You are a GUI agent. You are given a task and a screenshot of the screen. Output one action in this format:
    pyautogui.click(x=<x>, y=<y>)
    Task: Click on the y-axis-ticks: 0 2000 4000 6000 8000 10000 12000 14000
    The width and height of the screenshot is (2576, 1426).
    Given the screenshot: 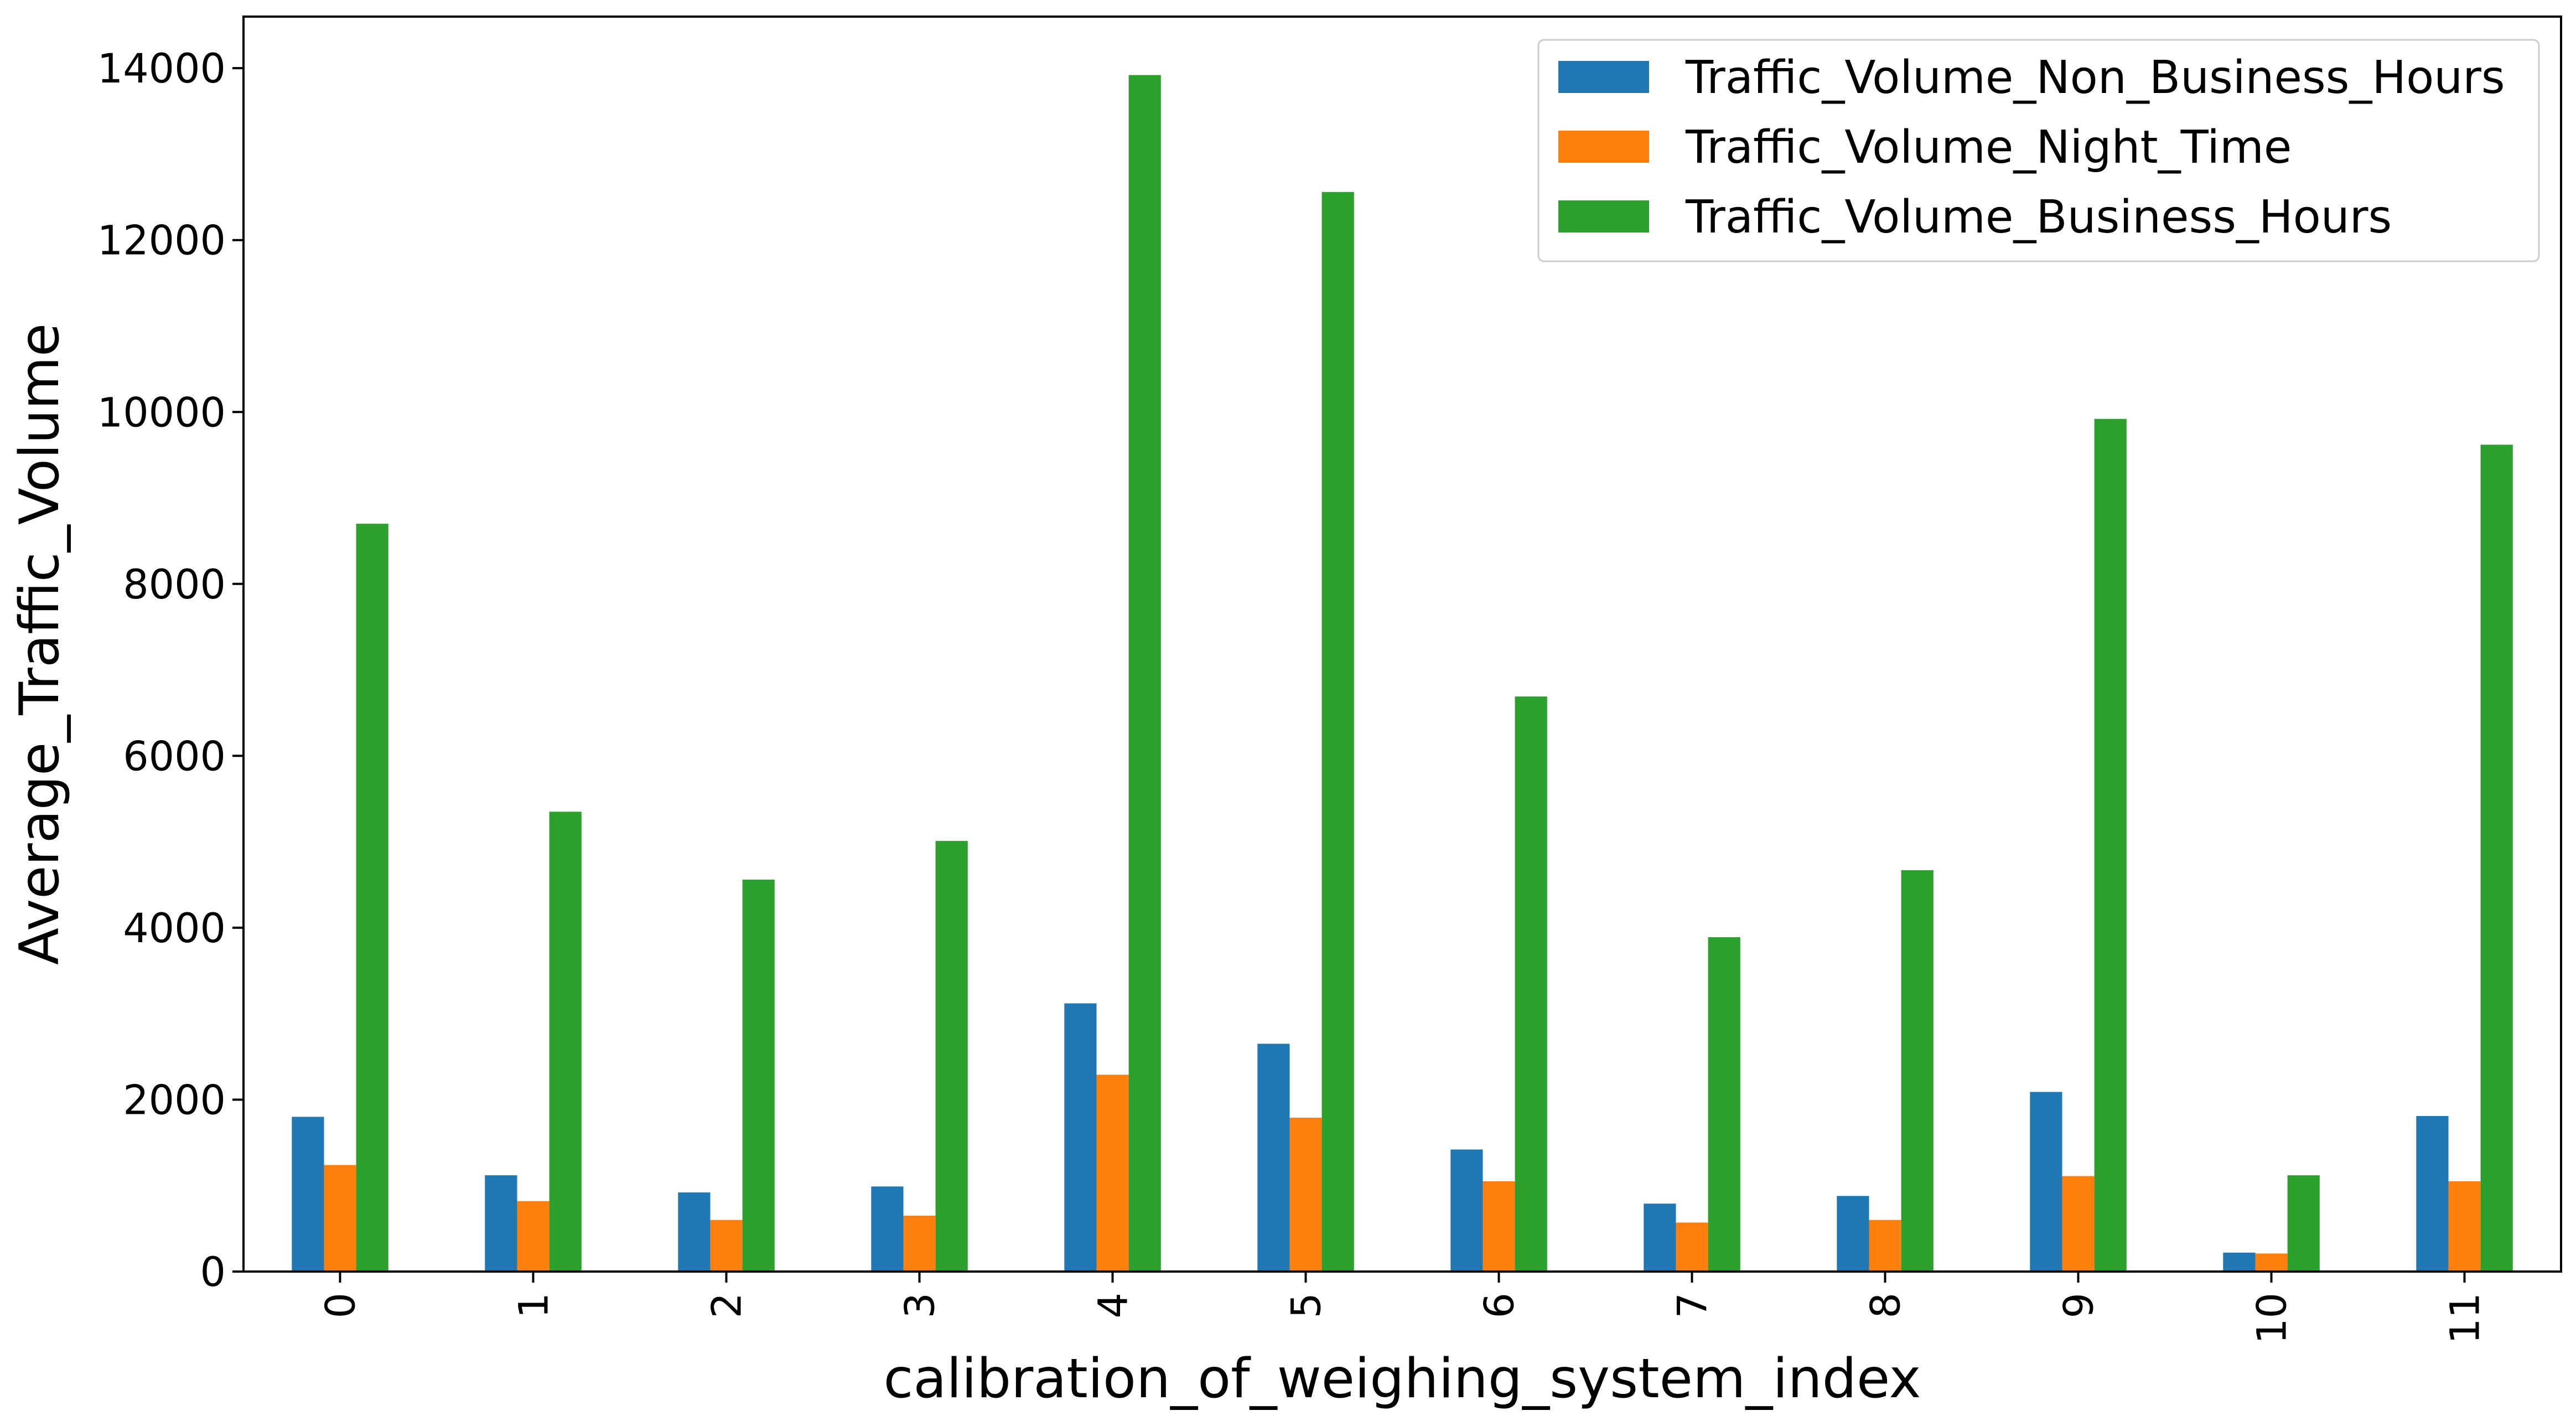 What is the action you would take?
    pyautogui.click(x=170, y=670)
    